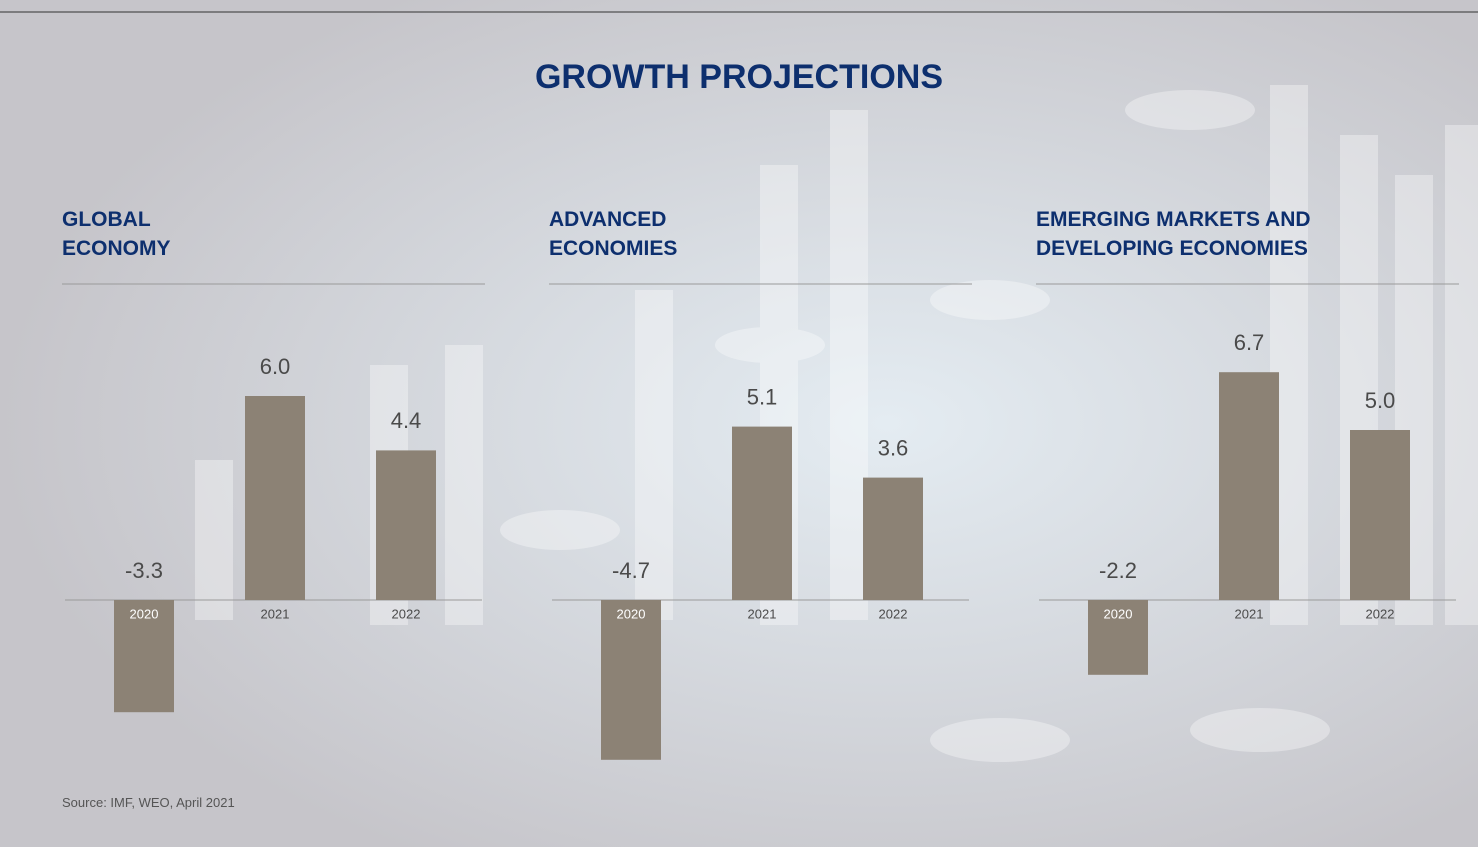  Describe the element at coordinates (739, 77) in the screenshot. I see `page-title: GROWTH PROJECTIONS` at that location.